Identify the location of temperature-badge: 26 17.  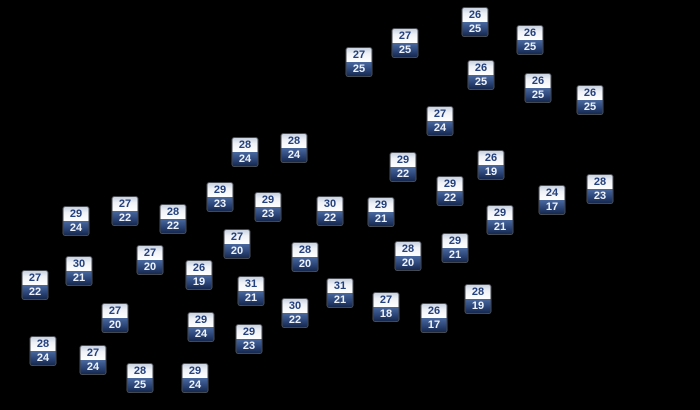
(434, 318).